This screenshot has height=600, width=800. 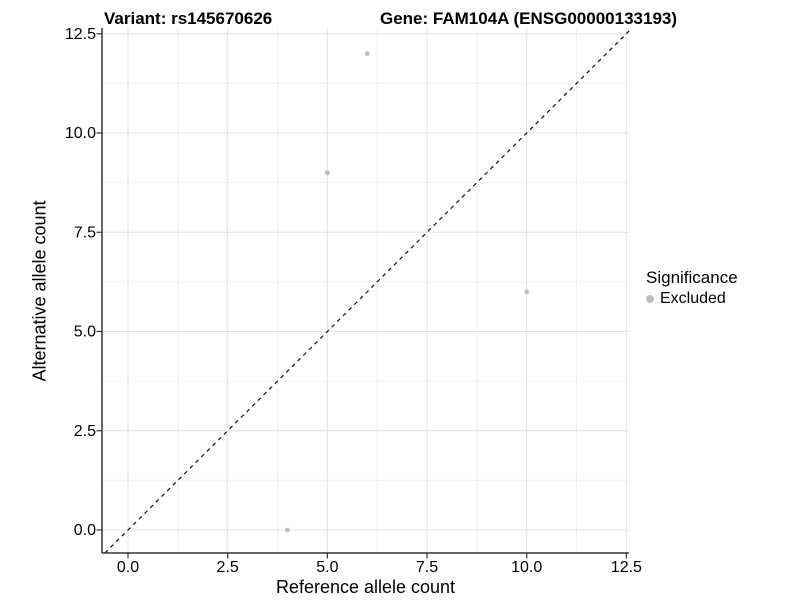 I want to click on y-tick-label: 0.0, so click(x=85, y=530).